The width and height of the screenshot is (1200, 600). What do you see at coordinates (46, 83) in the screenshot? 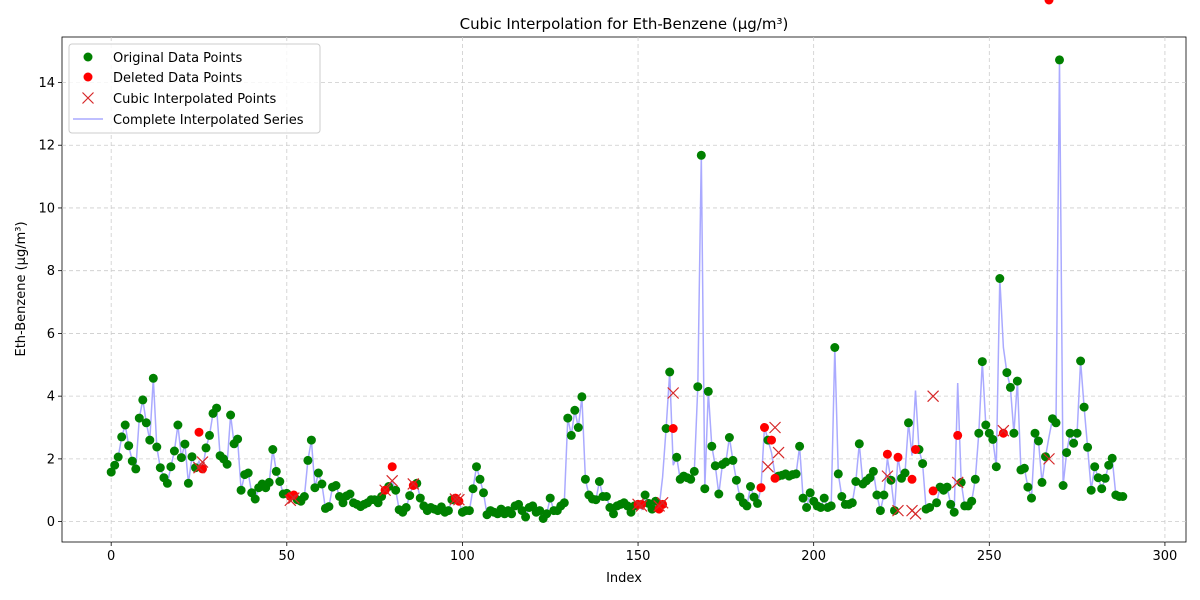
I see `y-tick-label: 14` at bounding box center [46, 83].